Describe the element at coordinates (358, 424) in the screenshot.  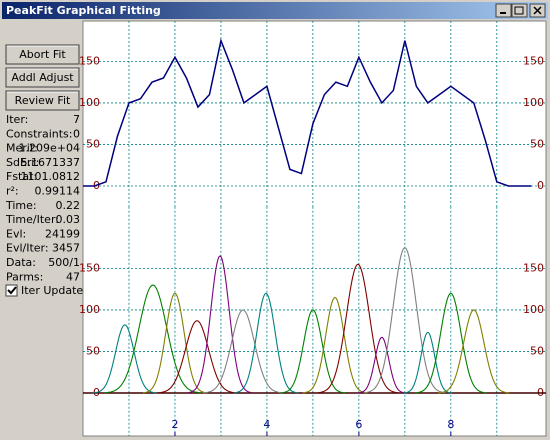
I see `x-tick-label: 6` at that location.